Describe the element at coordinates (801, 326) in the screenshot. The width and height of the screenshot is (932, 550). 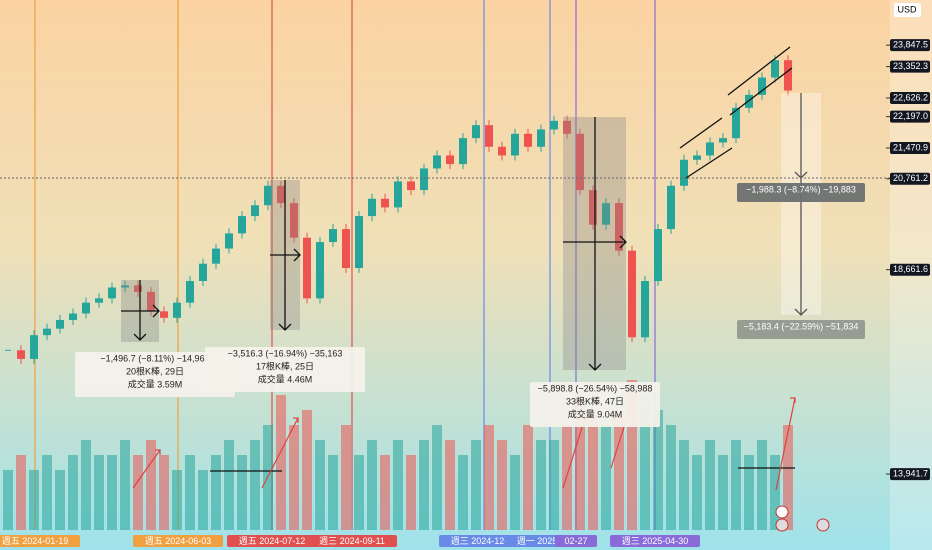
I see `measure-text: −5,183.4 (−22.59%) −51,834` at that location.